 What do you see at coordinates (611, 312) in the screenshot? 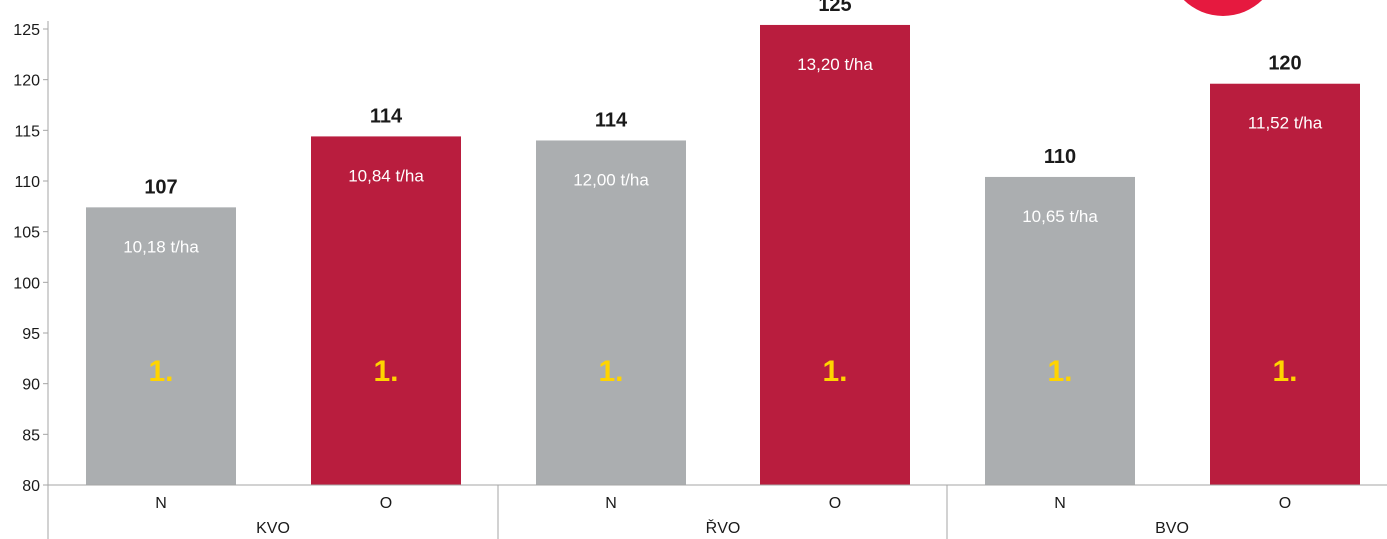
I see `bar-ŘVO-N` at bounding box center [611, 312].